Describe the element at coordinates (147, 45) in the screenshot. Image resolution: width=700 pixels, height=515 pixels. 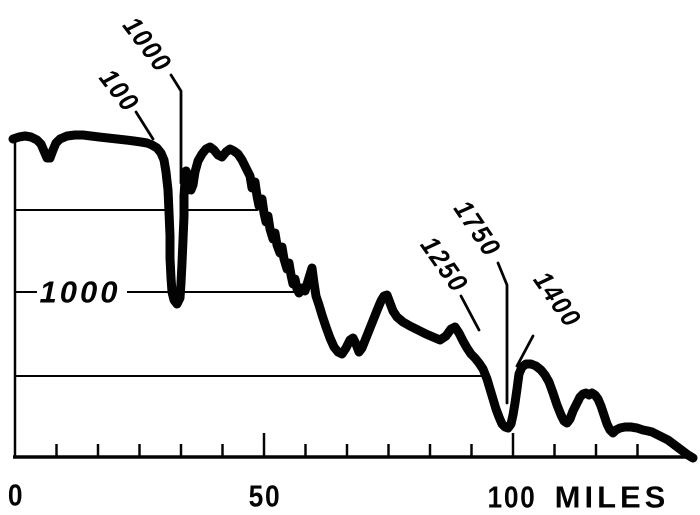
I see `callout-label-1000: 1000` at that location.